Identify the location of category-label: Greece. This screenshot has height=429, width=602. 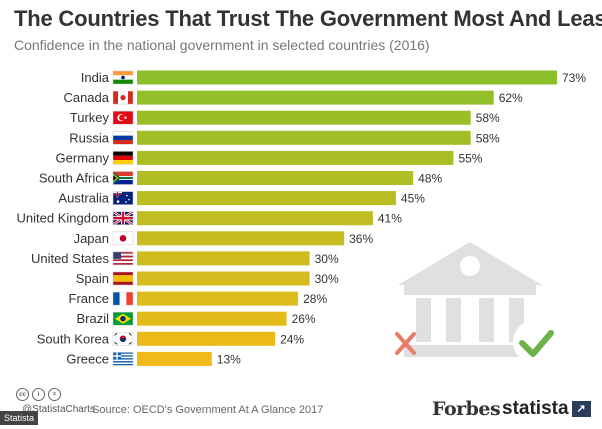
(87, 358).